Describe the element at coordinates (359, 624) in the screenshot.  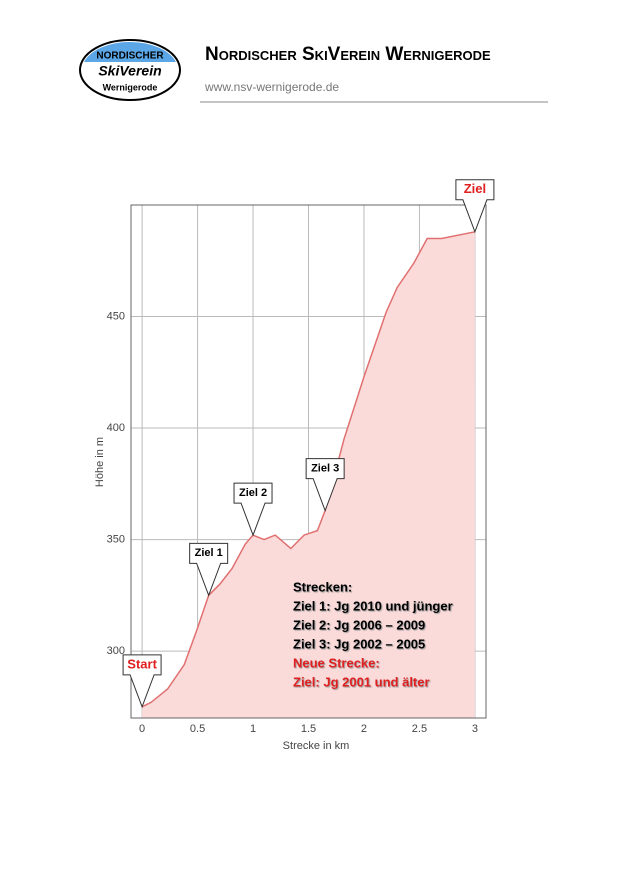
I see `legend-line: Ziel 2: Jg 2006 – 2009` at that location.